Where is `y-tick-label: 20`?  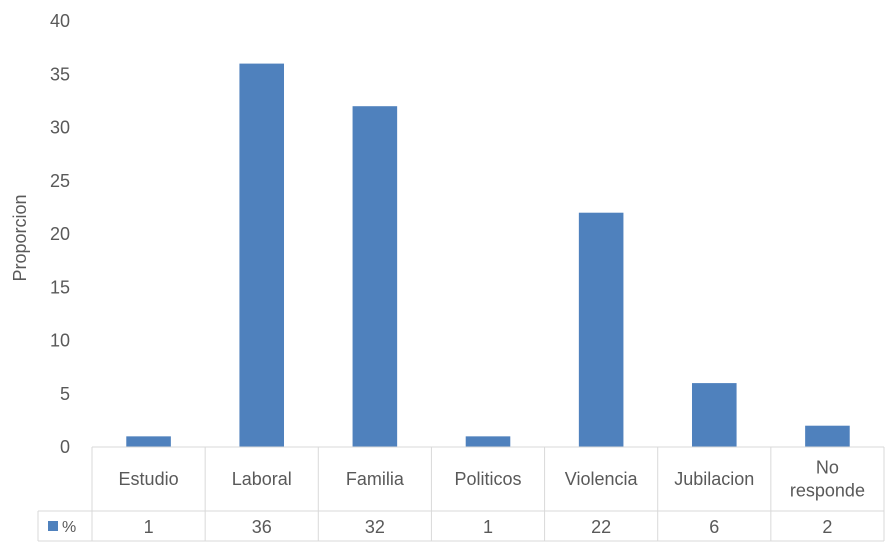
y-tick-label: 20 is located at coordinates (60, 234).